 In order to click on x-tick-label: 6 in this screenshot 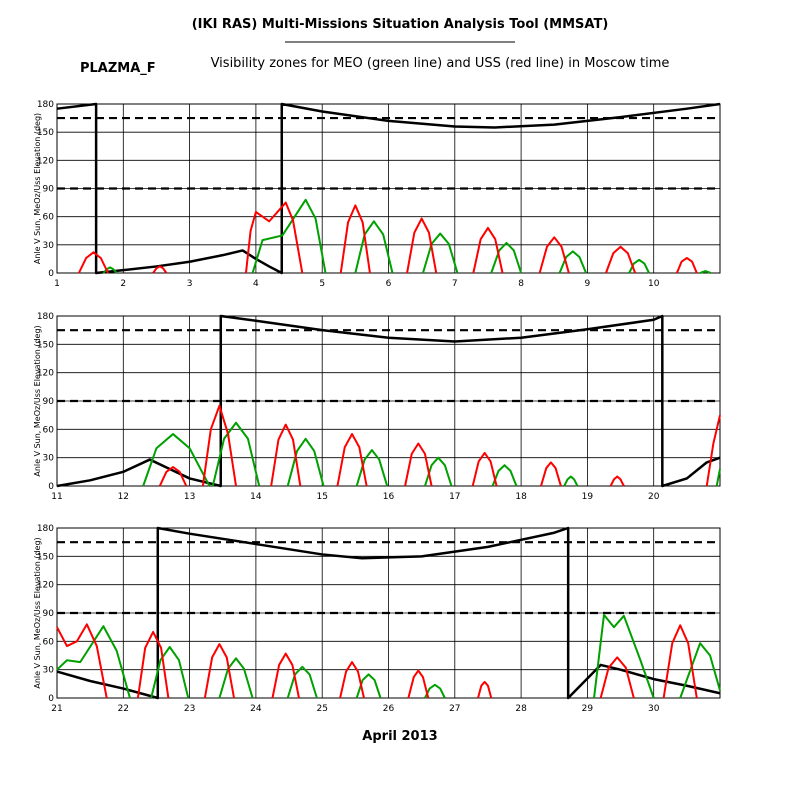, I will do `click(389, 284)`.